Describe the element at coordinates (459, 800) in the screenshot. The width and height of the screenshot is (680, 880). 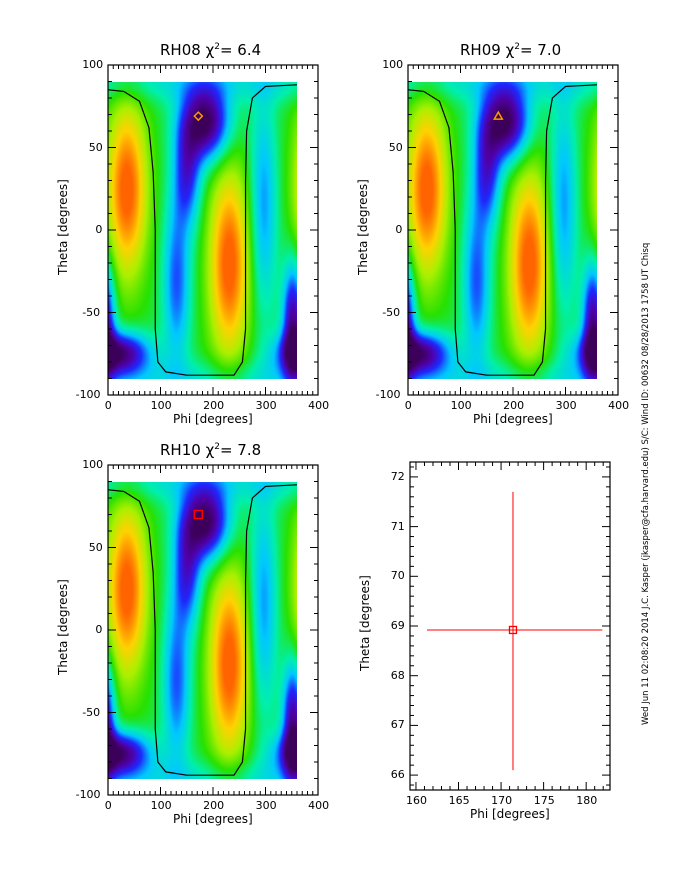
I see `x-tick-label: 165` at that location.